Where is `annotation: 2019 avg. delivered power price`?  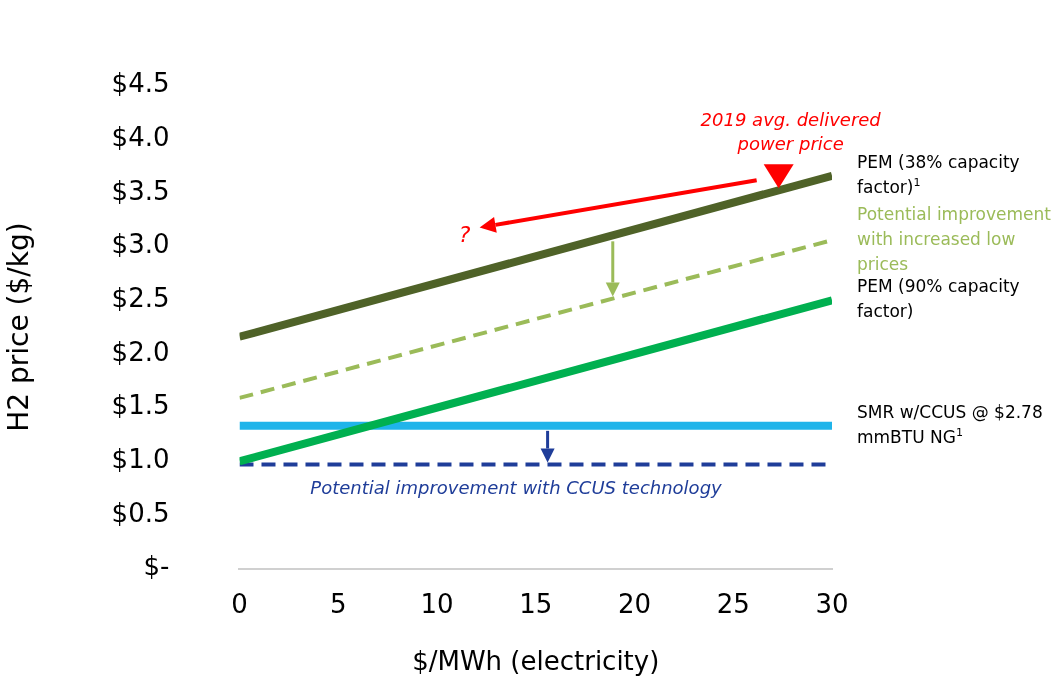
annotation: 2019 avg. delivered power price is located at coordinates (791, 132).